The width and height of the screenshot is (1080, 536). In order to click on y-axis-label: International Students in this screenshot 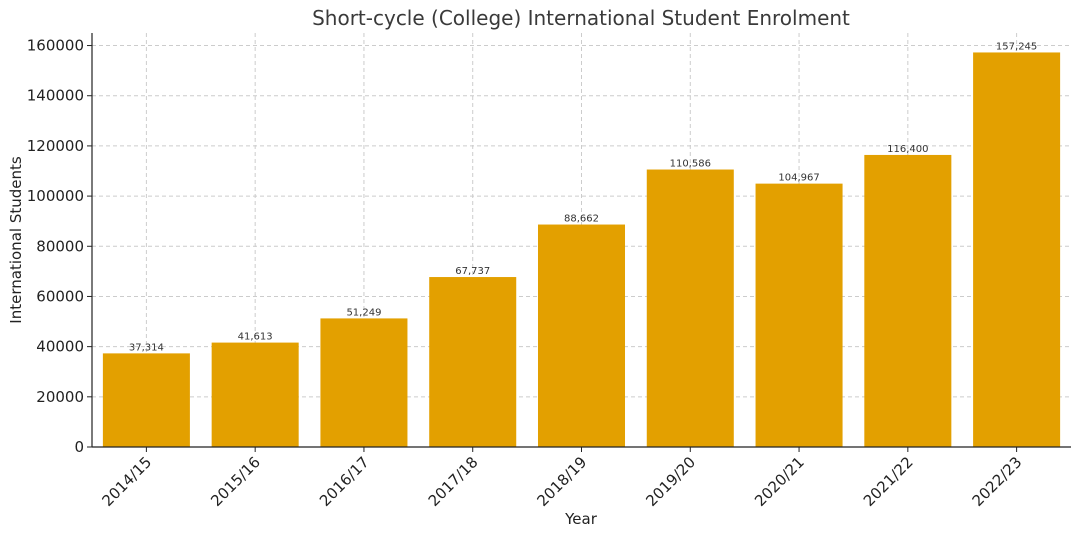, I will do `click(16, 240)`.